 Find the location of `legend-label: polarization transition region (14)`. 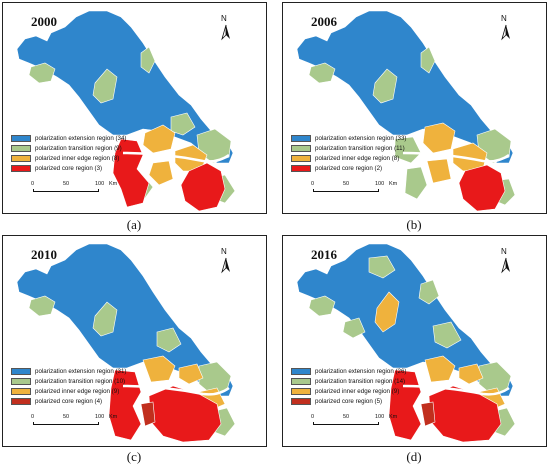

legend-label: polarization transition region (14) is located at coordinates (360, 381).